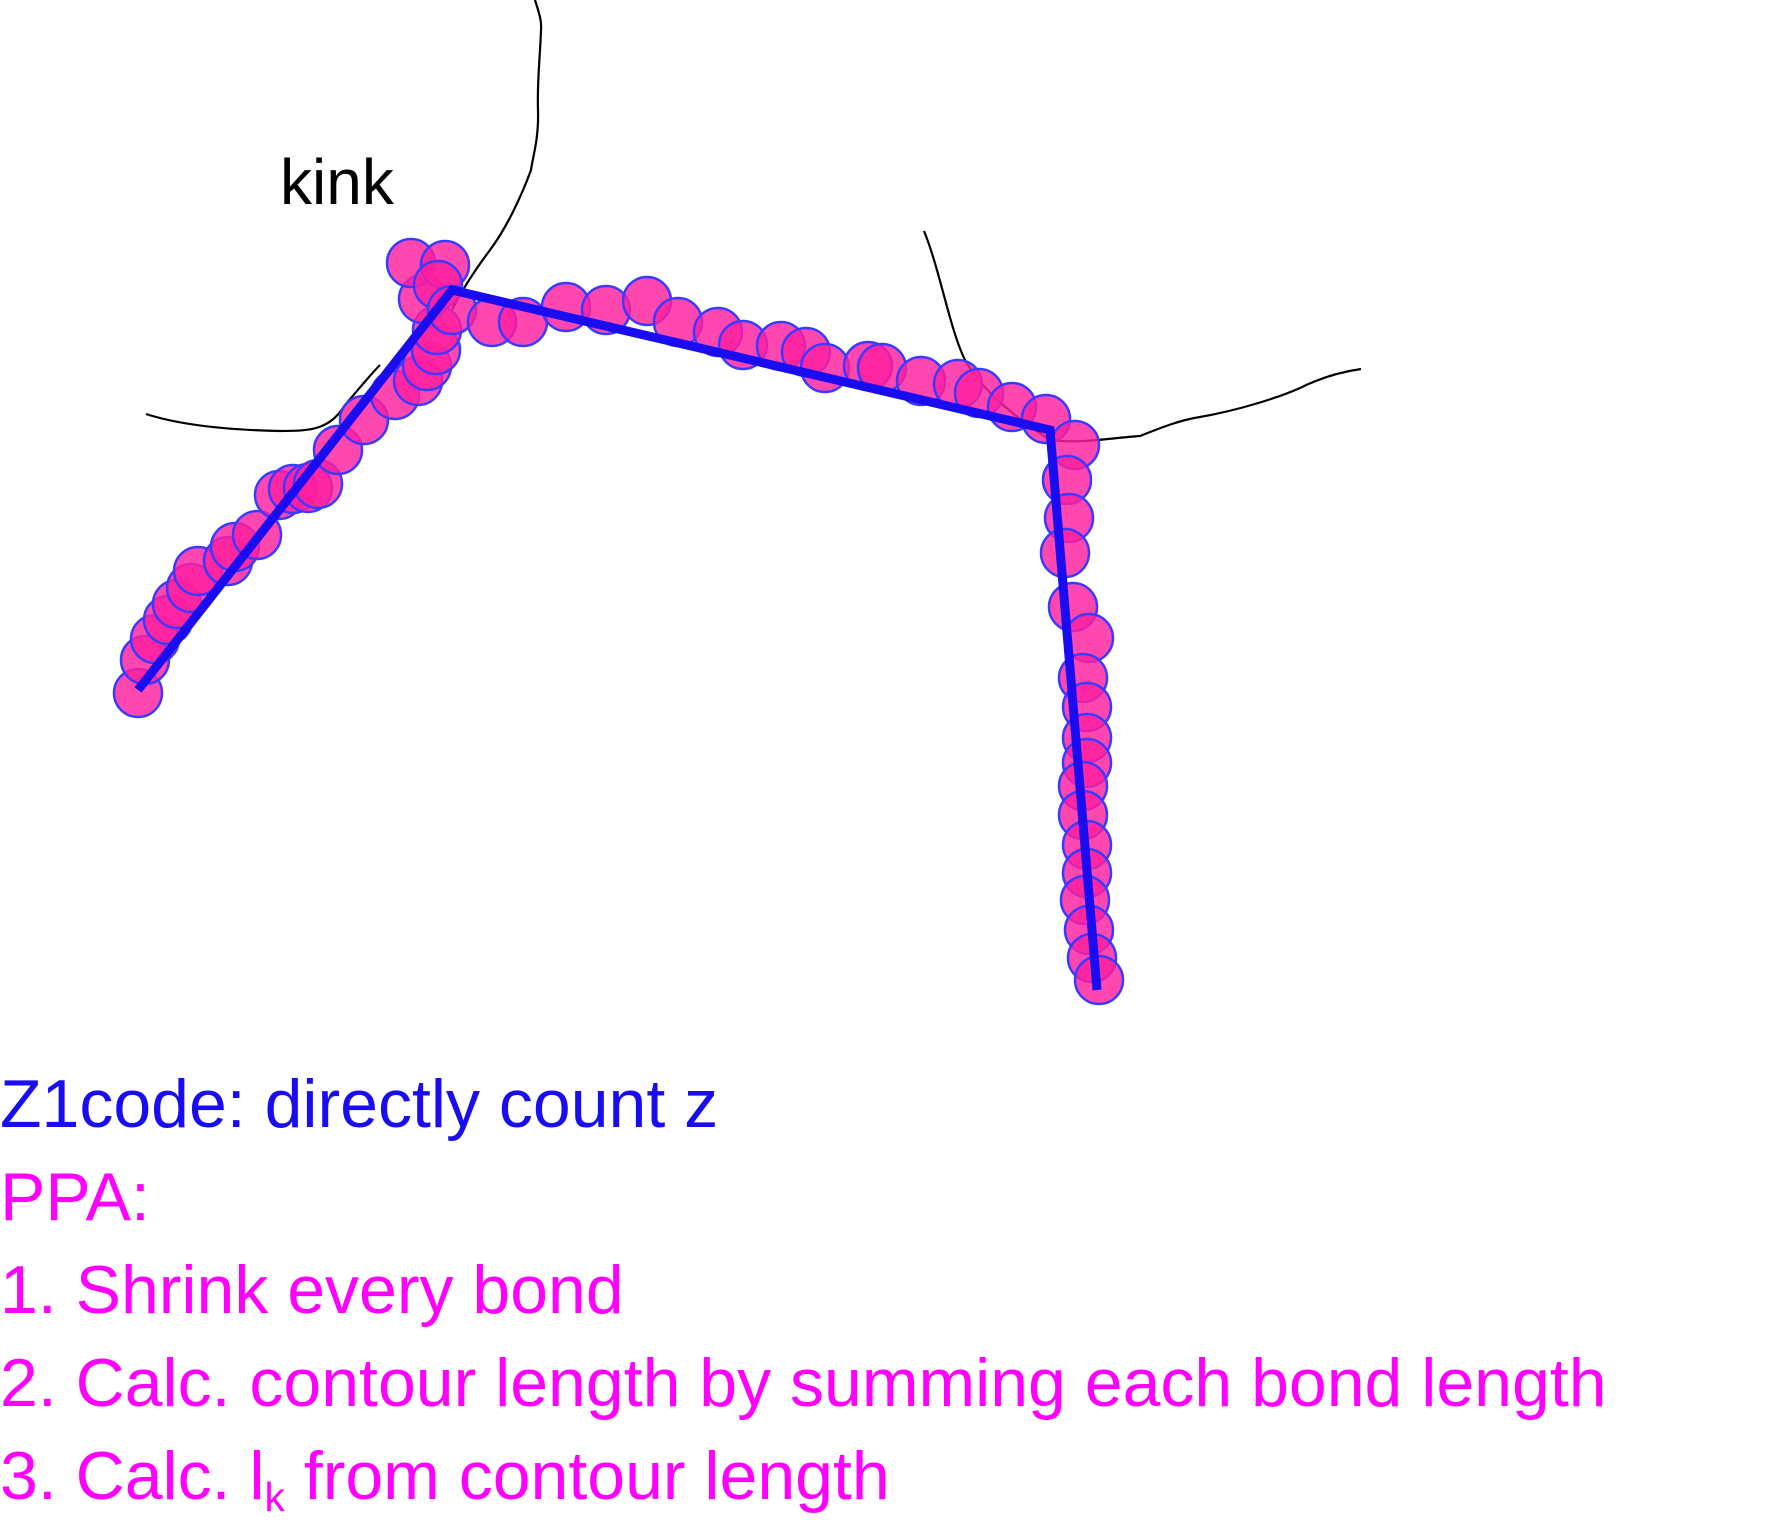 The image size is (1765, 1520). What do you see at coordinates (587, 1476) in the screenshot?
I see `ppa-step-3-suffix: from contour length` at bounding box center [587, 1476].